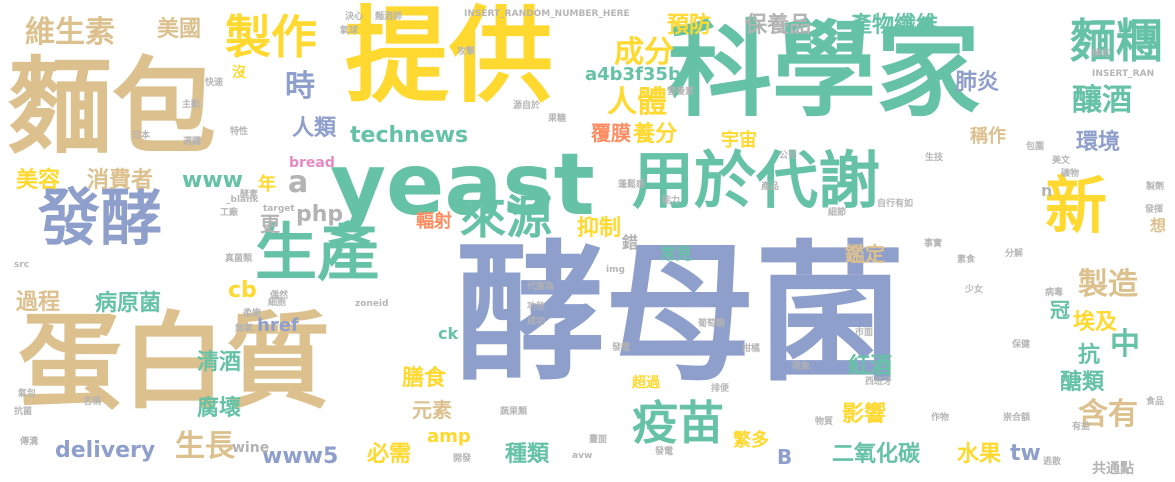 The width and height of the screenshot is (1175, 482). I want to click on word-chan-pin: 產品, so click(770, 187).